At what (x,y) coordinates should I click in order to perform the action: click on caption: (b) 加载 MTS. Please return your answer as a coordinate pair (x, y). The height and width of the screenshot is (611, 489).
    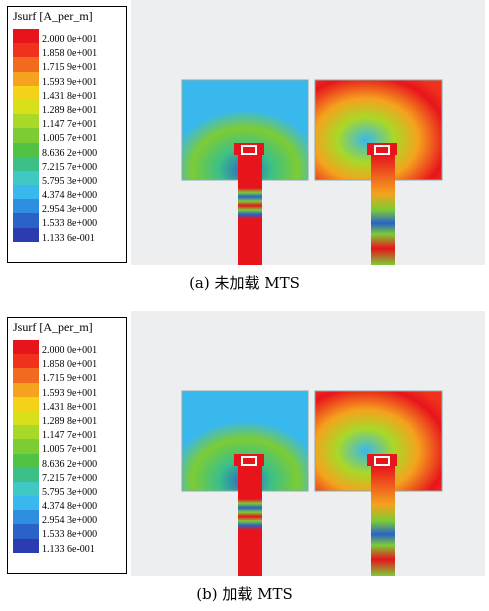
    Looking at the image, I should click on (244, 594).